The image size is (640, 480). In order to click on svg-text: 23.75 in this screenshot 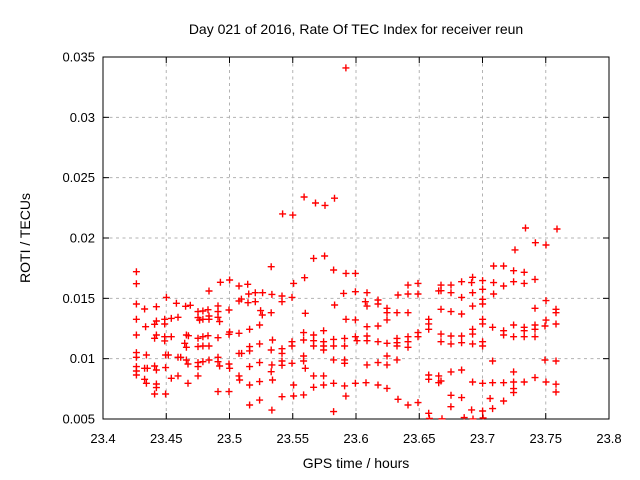, I will do `click(545, 438)`.